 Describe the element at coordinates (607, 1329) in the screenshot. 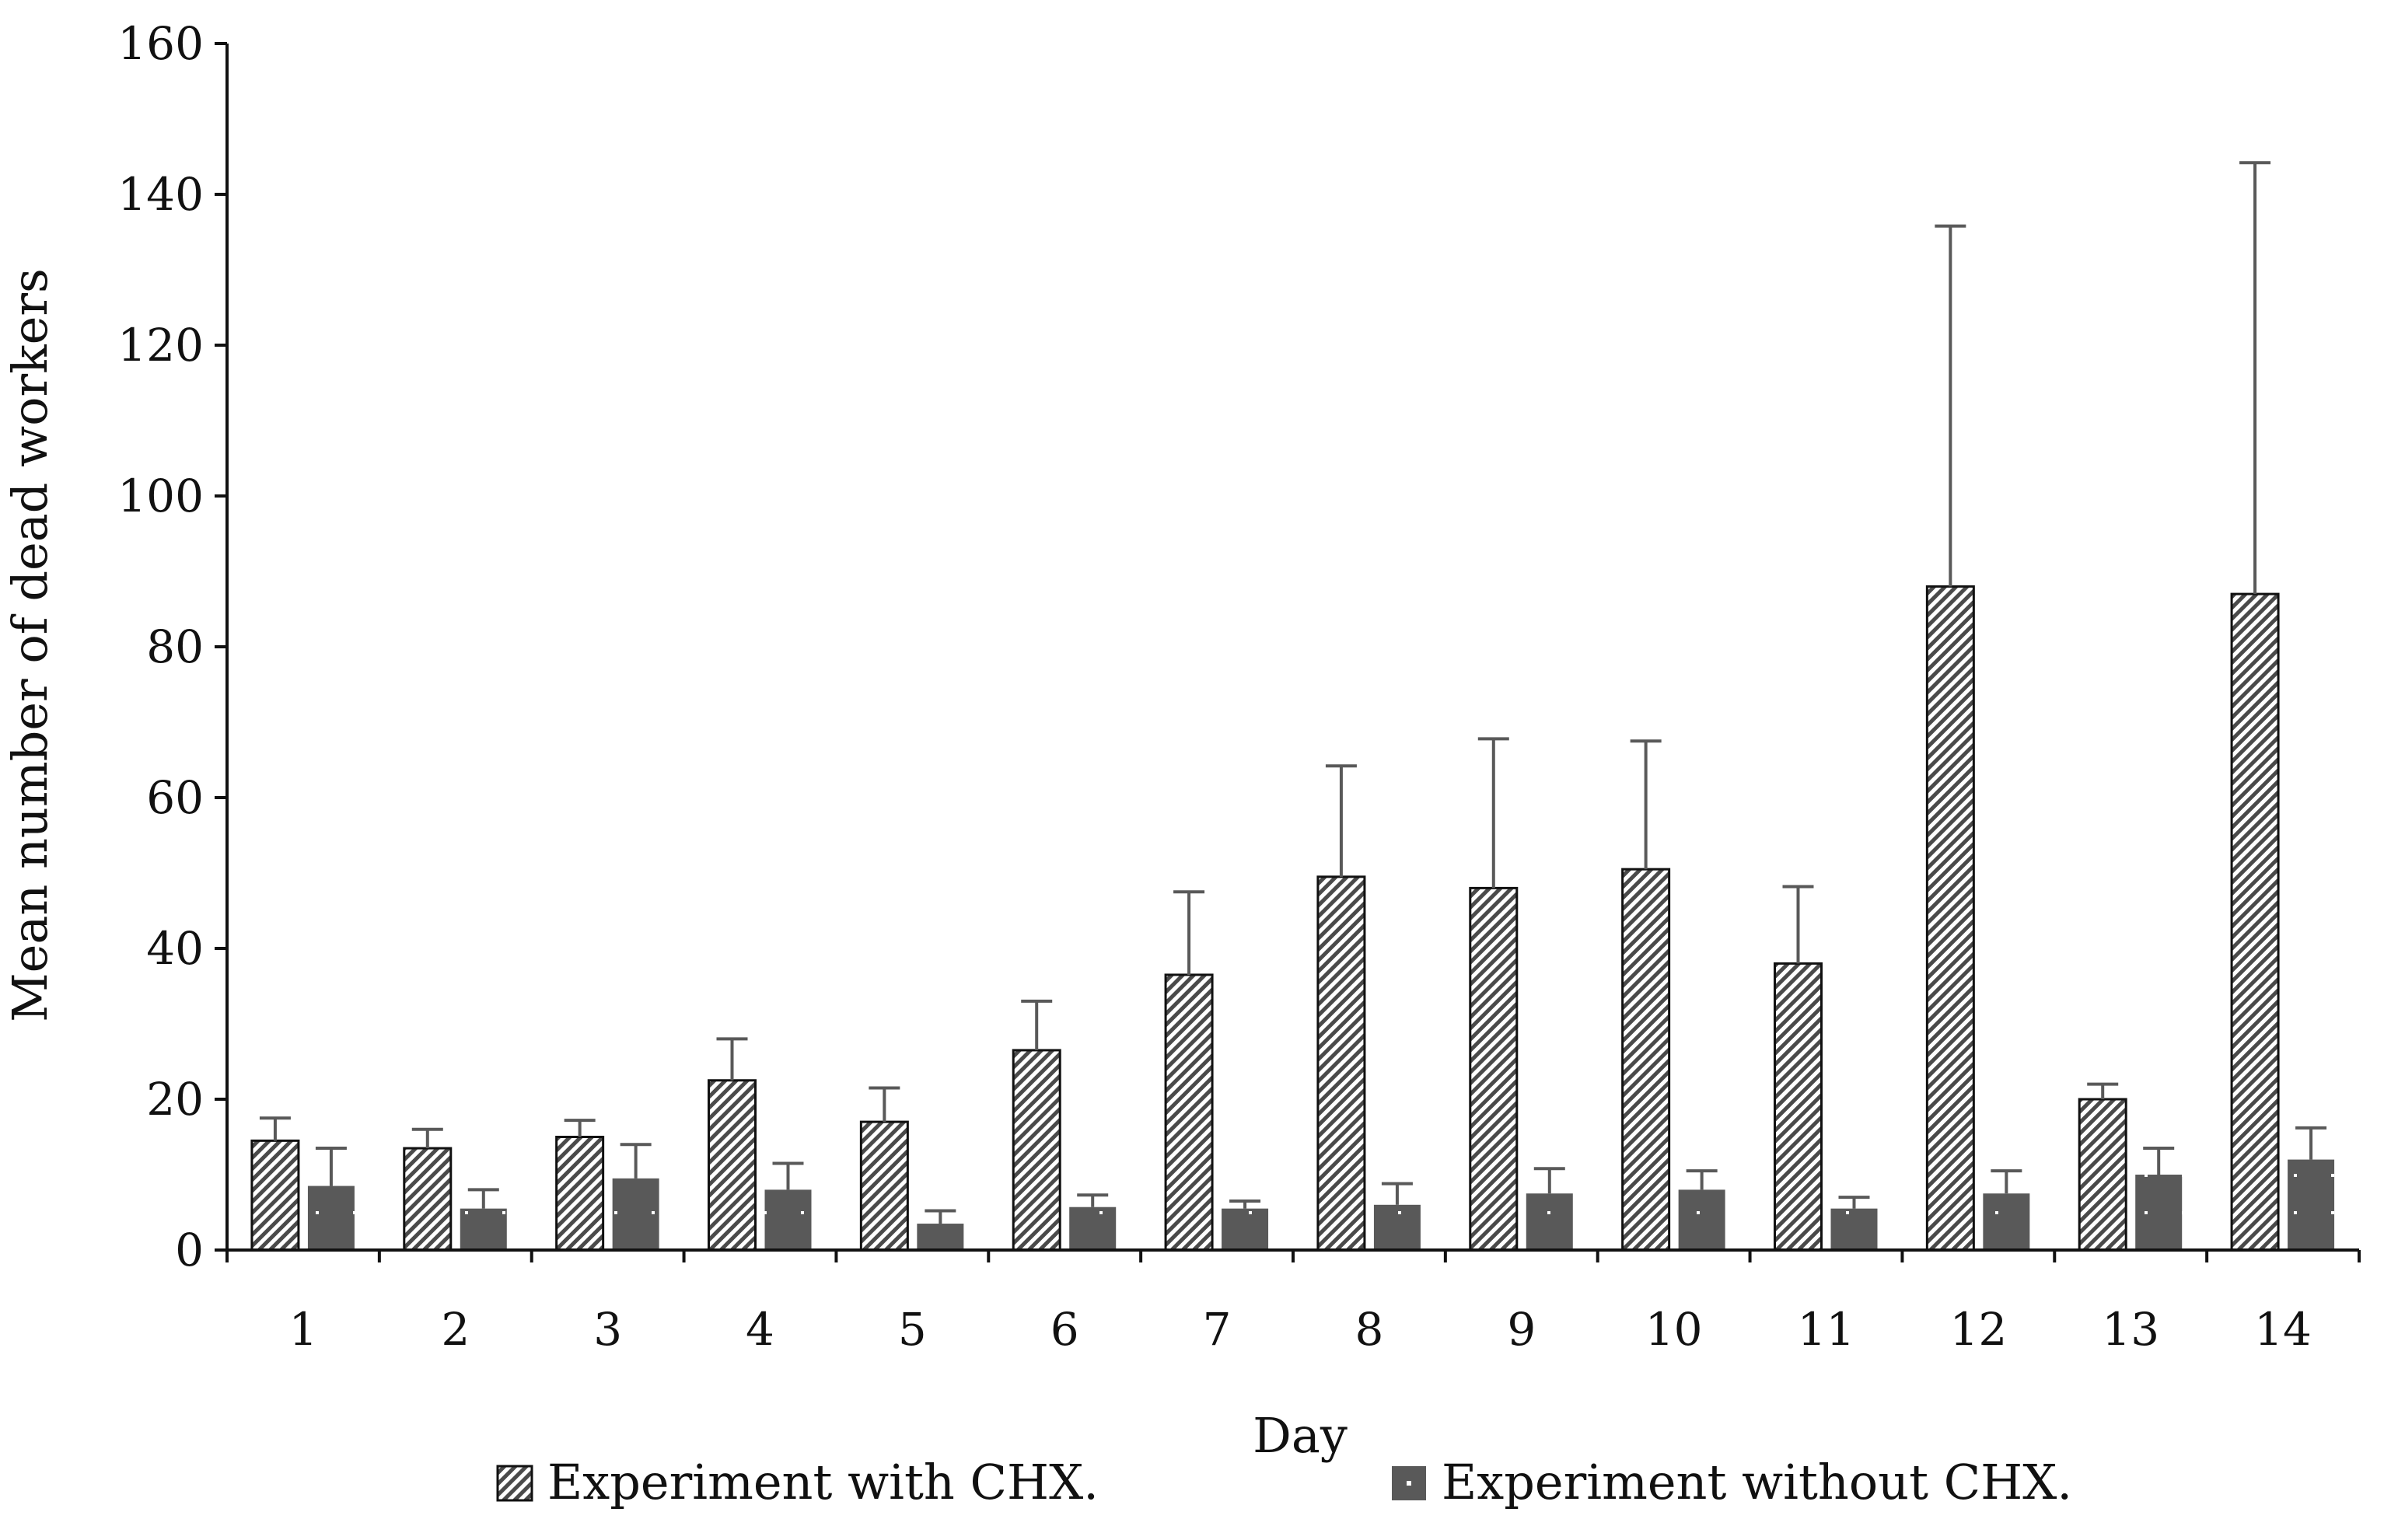

I see `x-tick-label-3: 3` at that location.